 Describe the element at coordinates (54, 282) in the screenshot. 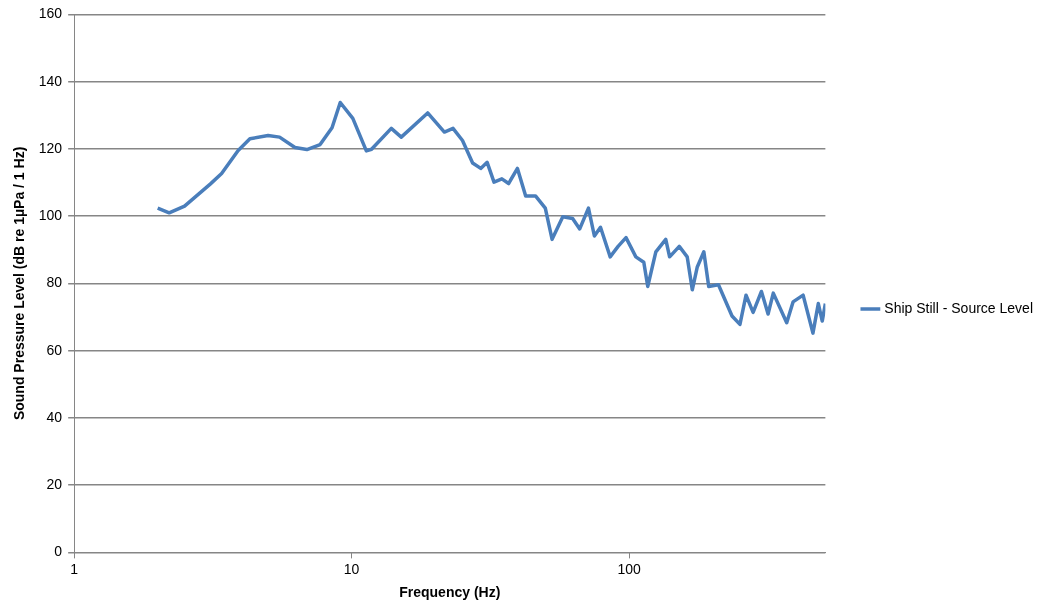

I see `y-tick-label: 80` at that location.